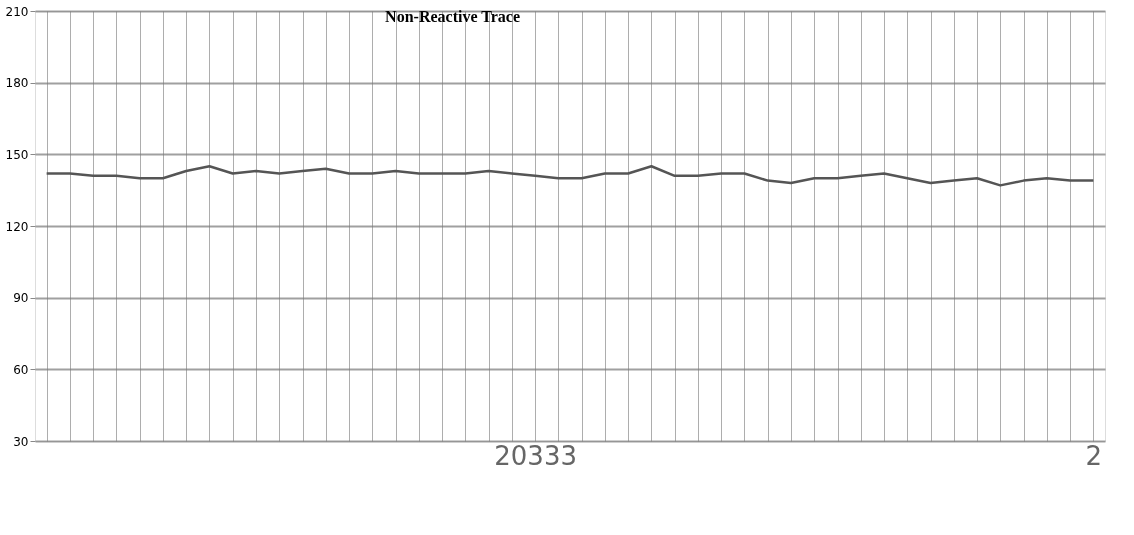 The height and width of the screenshot is (535, 1134). What do you see at coordinates (17, 154) in the screenshot?
I see `y-tick-label: 150` at bounding box center [17, 154].